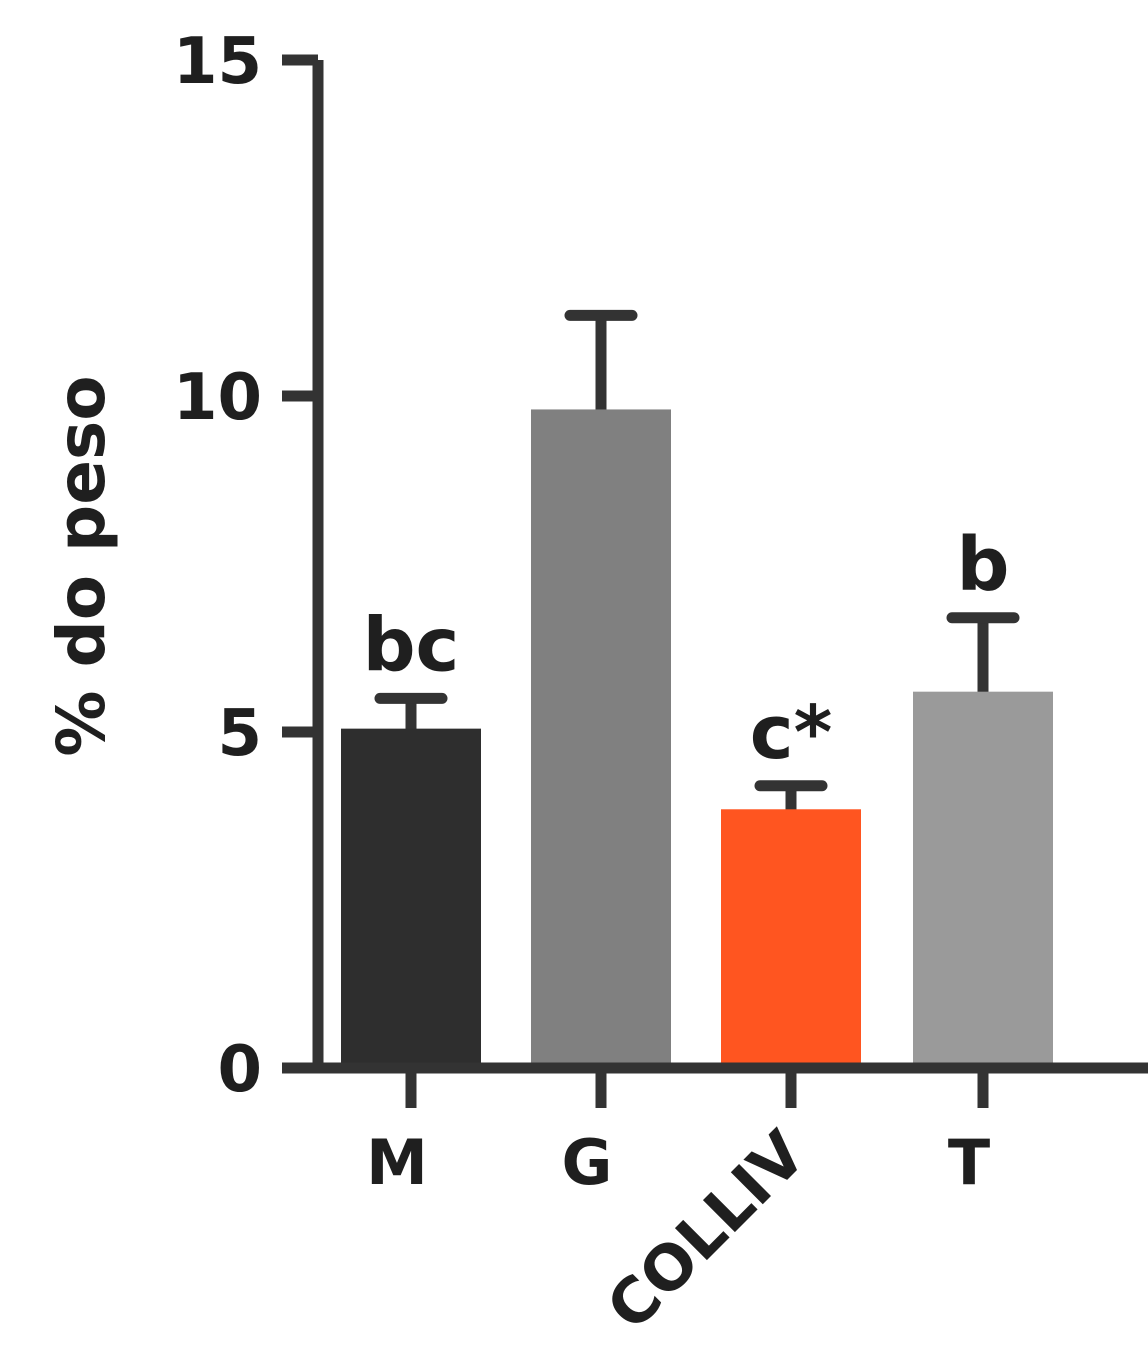 The height and width of the screenshot is (1353, 1148). What do you see at coordinates (791, 733) in the screenshot?
I see `significance-label-colliv: c*` at bounding box center [791, 733].